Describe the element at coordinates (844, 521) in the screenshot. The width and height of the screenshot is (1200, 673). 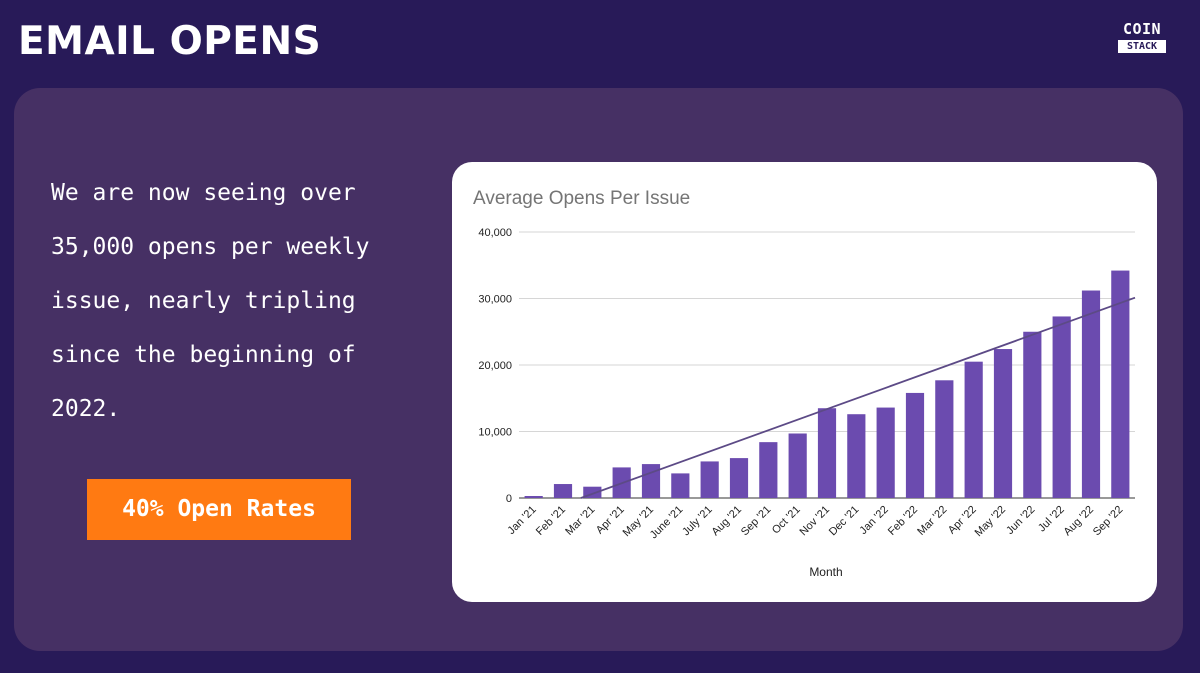
I see `x-tick-label: Dec '21` at that location.